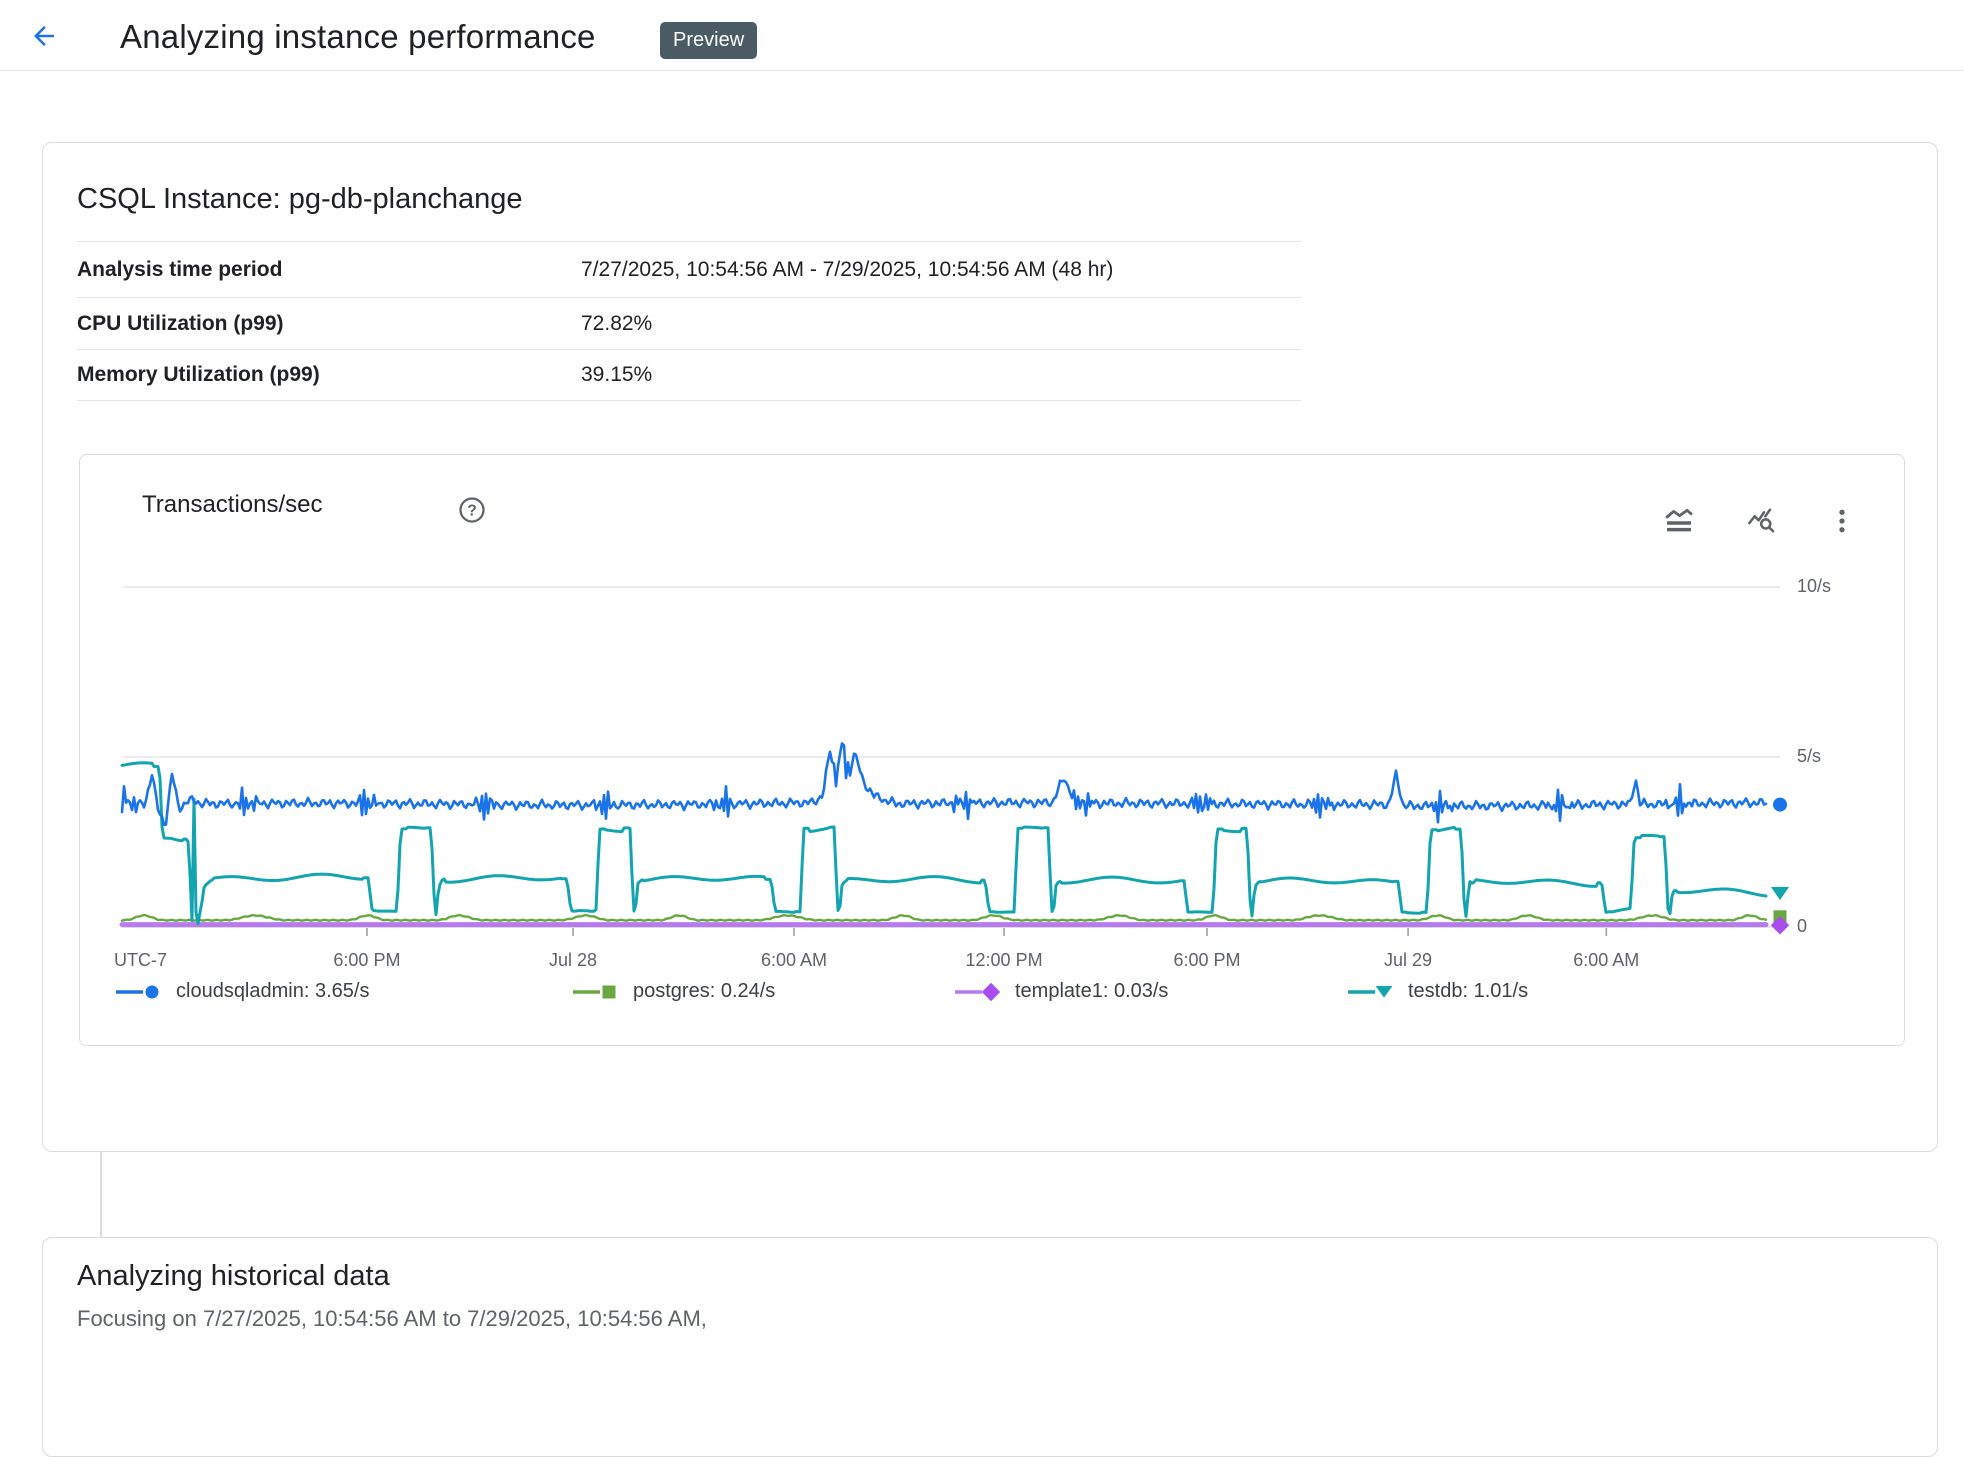 The image size is (1964, 1457). I want to click on x-tick-label: 12:00 PM, so click(1004, 960).